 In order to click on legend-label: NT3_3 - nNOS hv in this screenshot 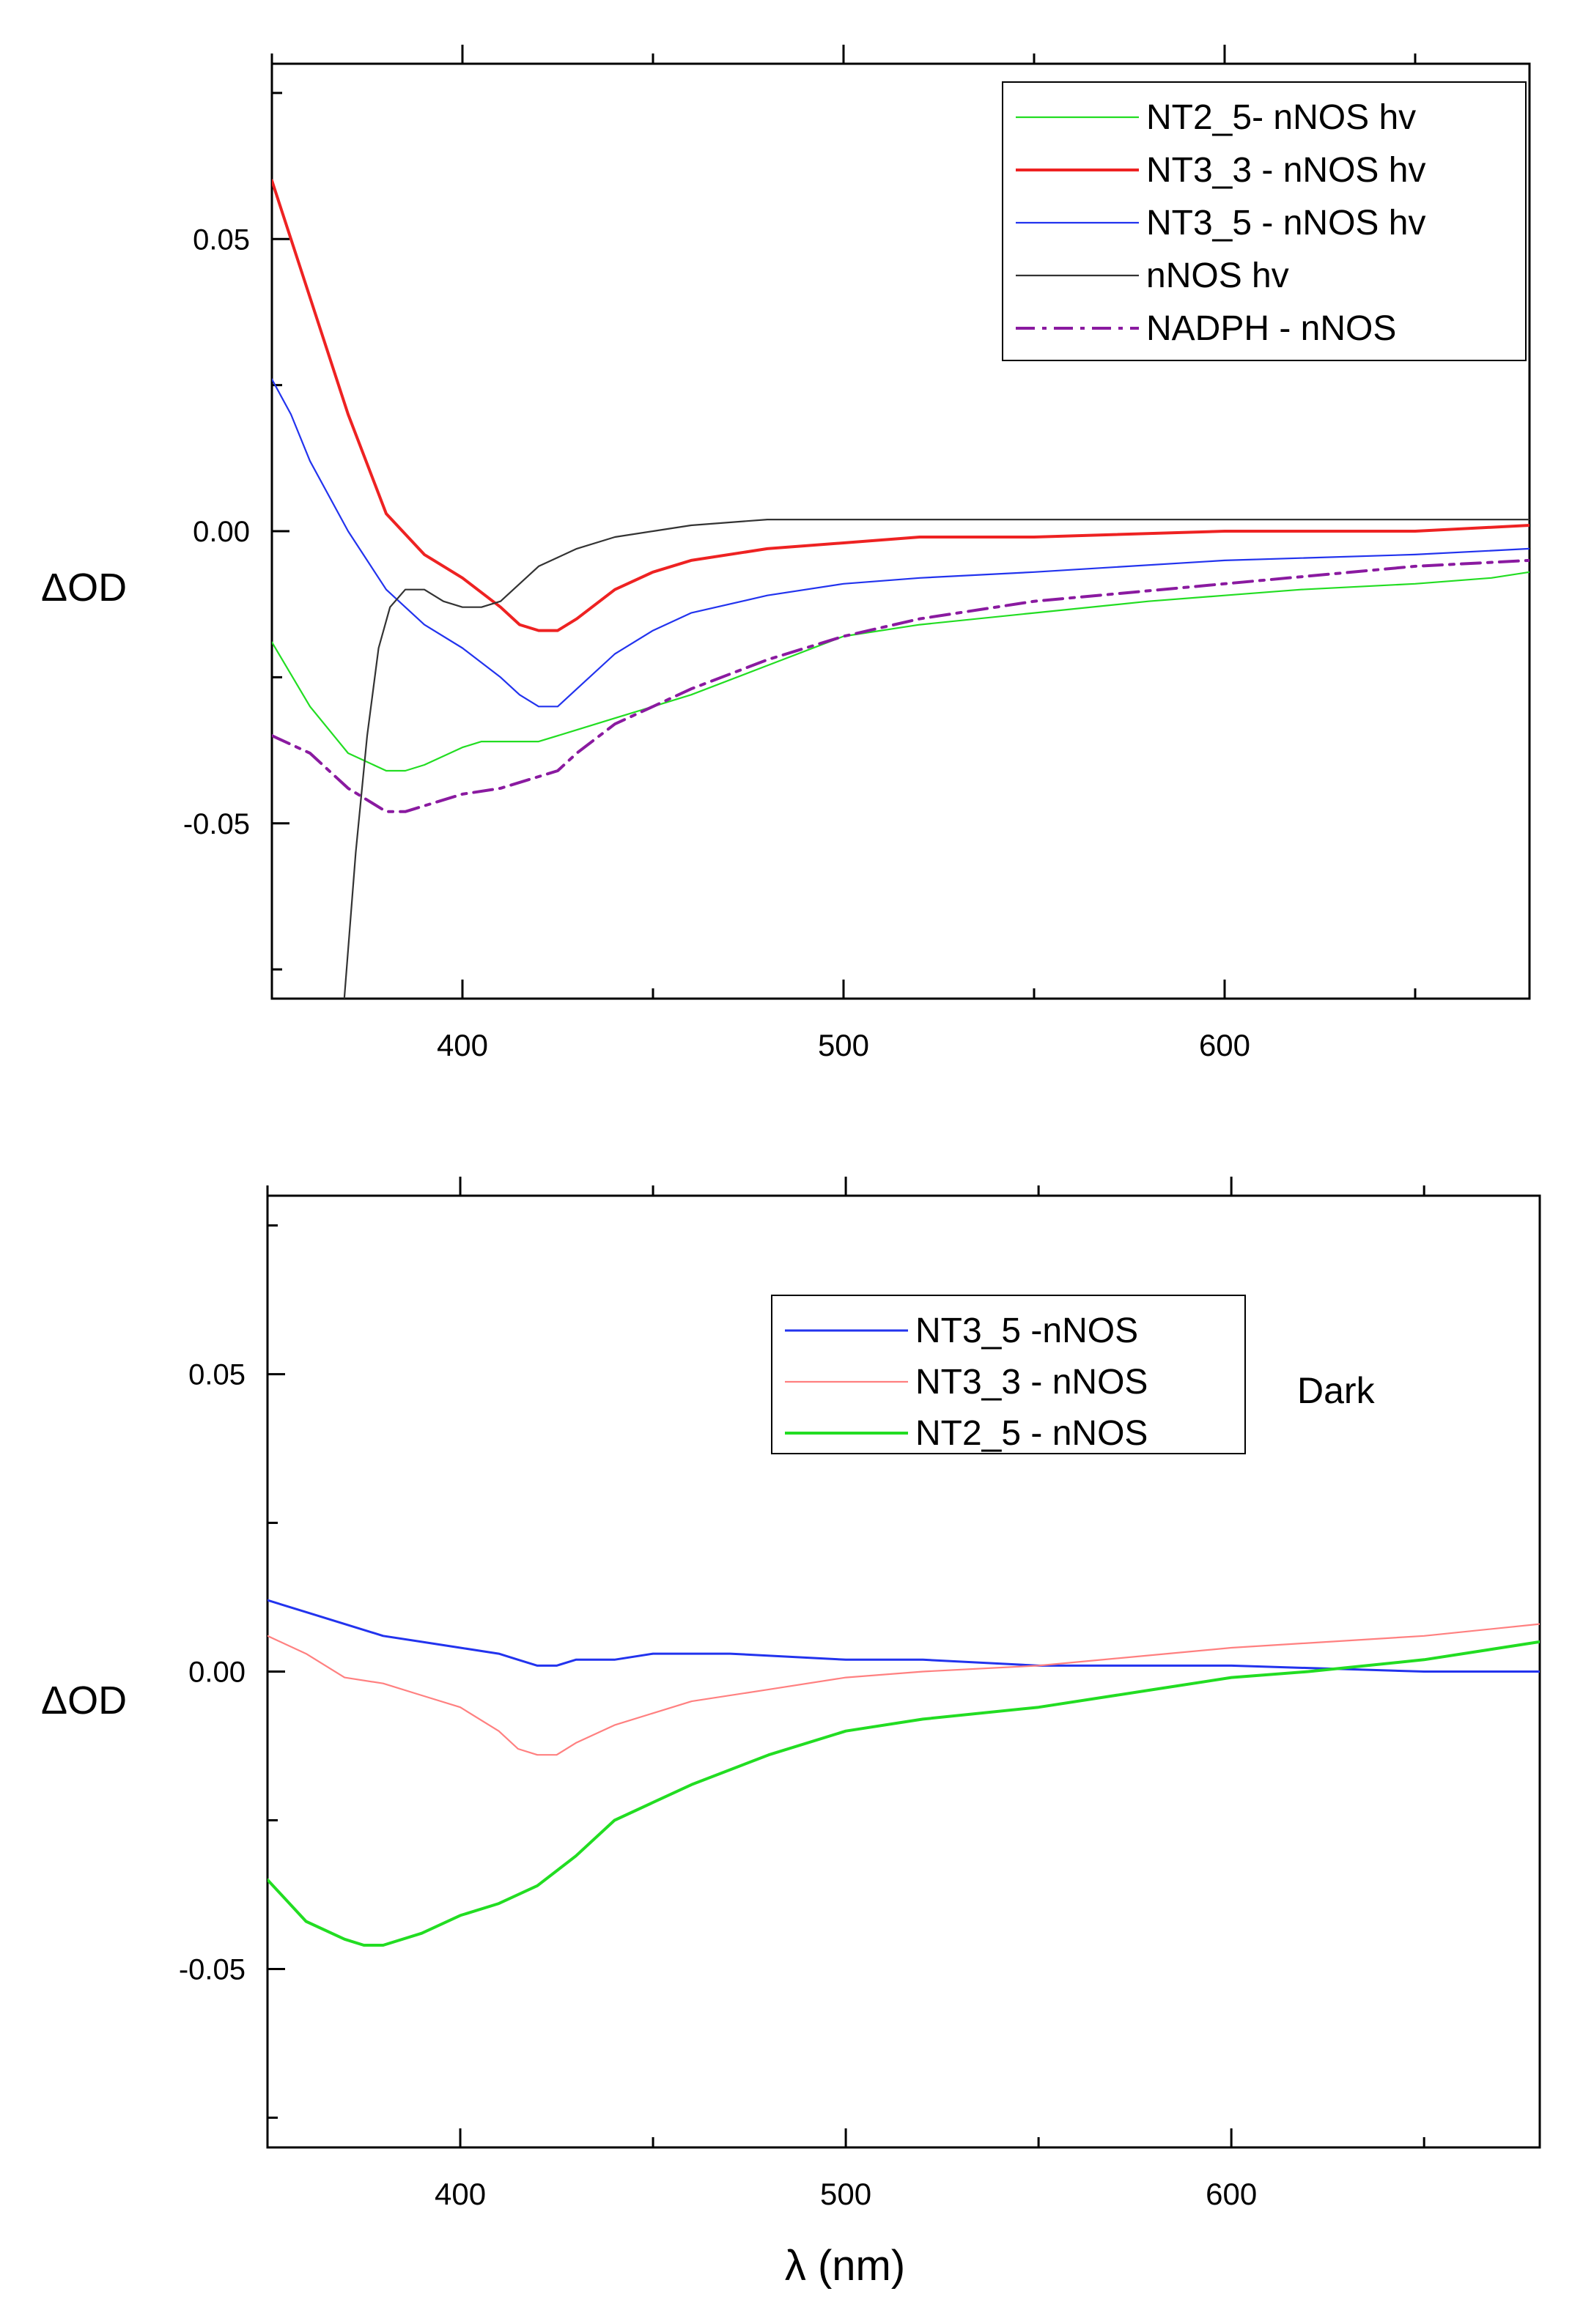, I will do `click(1286, 170)`.